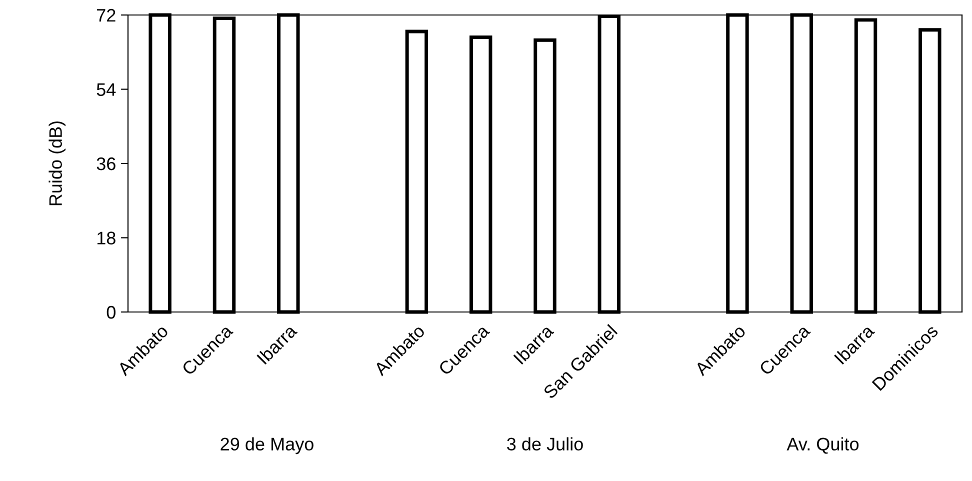  I want to click on text: 29 de Mayo, so click(267, 445).